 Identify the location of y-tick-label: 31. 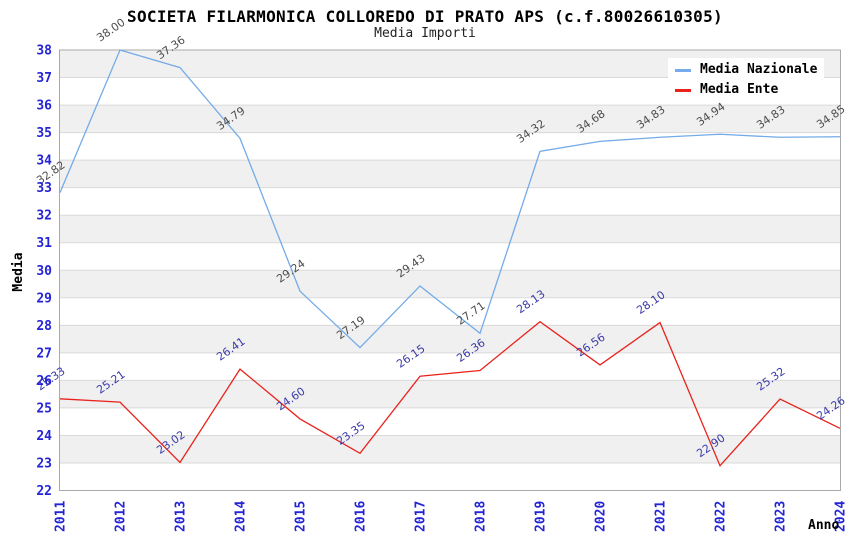
(44, 243).